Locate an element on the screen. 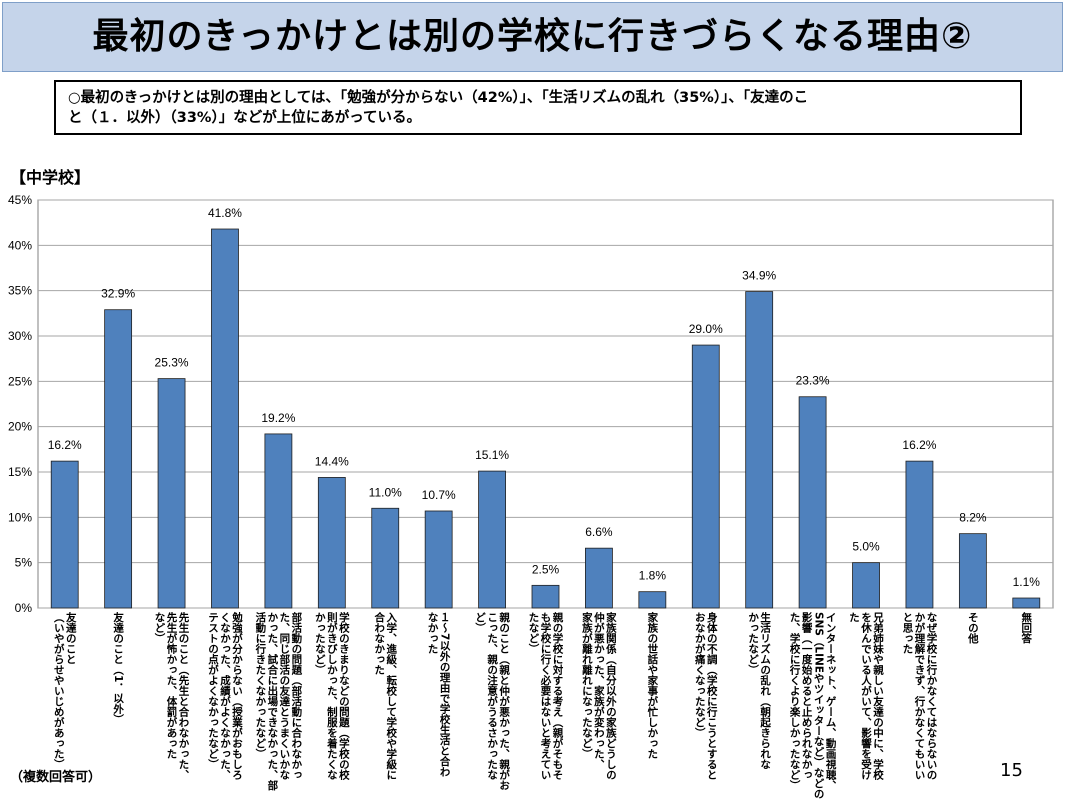 The height and width of the screenshot is (800, 1067). data-label: 14.4% is located at coordinates (332, 461).